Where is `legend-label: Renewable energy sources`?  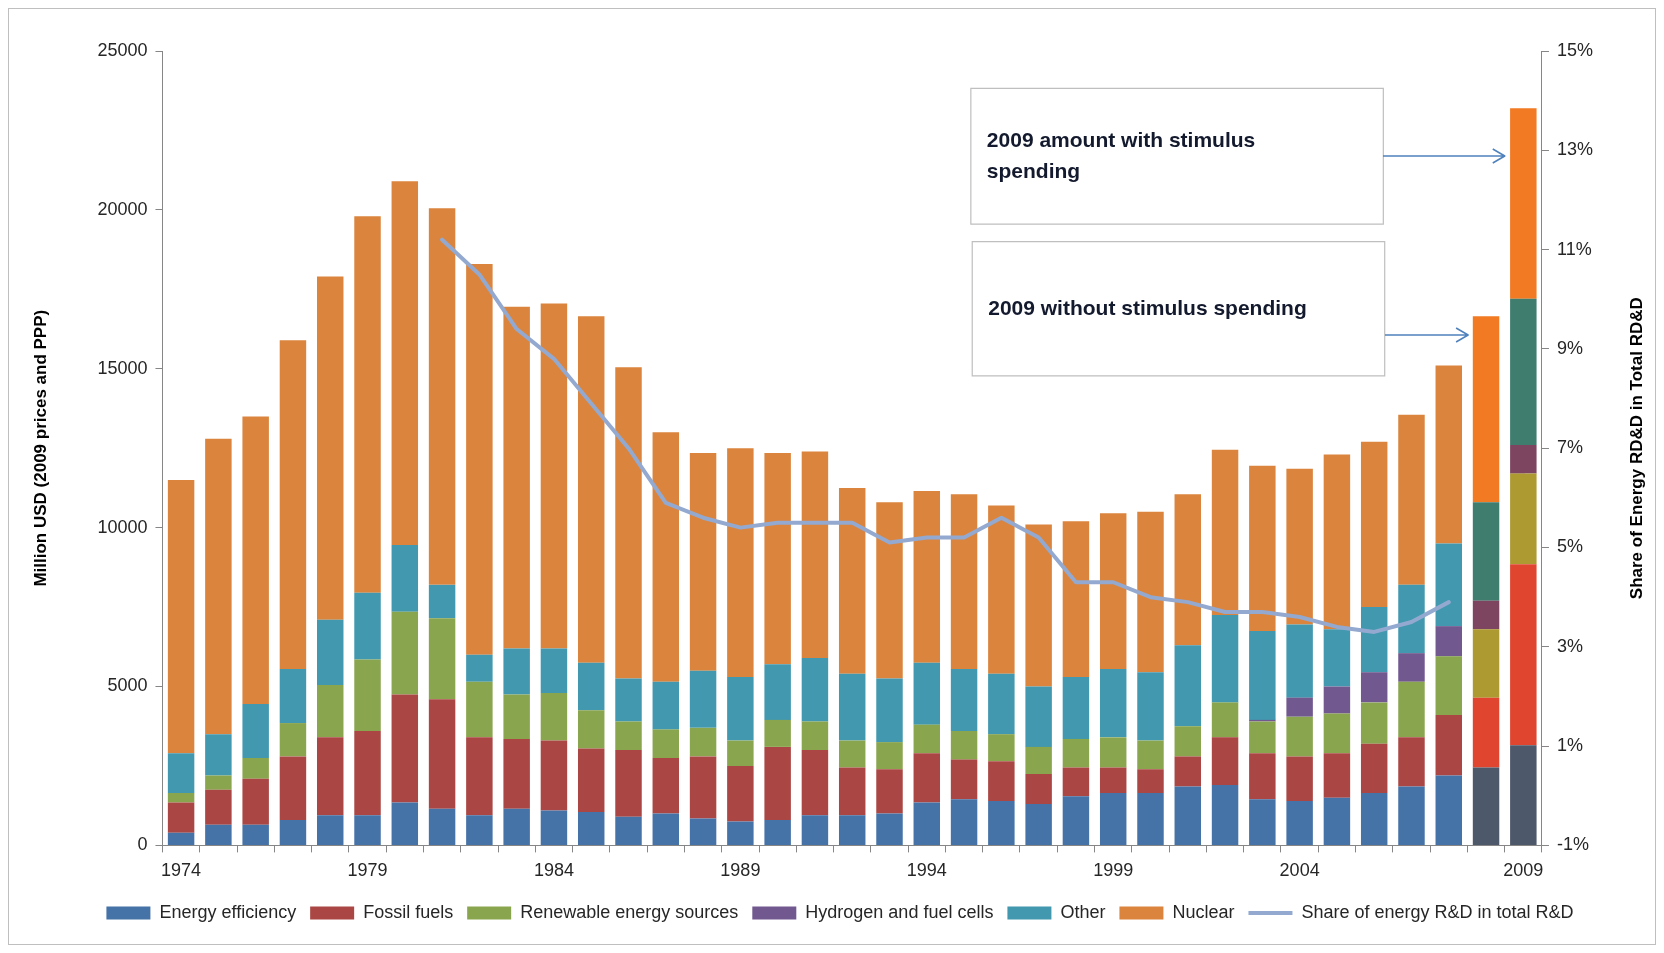 legend-label: Renewable energy sources is located at coordinates (629, 911).